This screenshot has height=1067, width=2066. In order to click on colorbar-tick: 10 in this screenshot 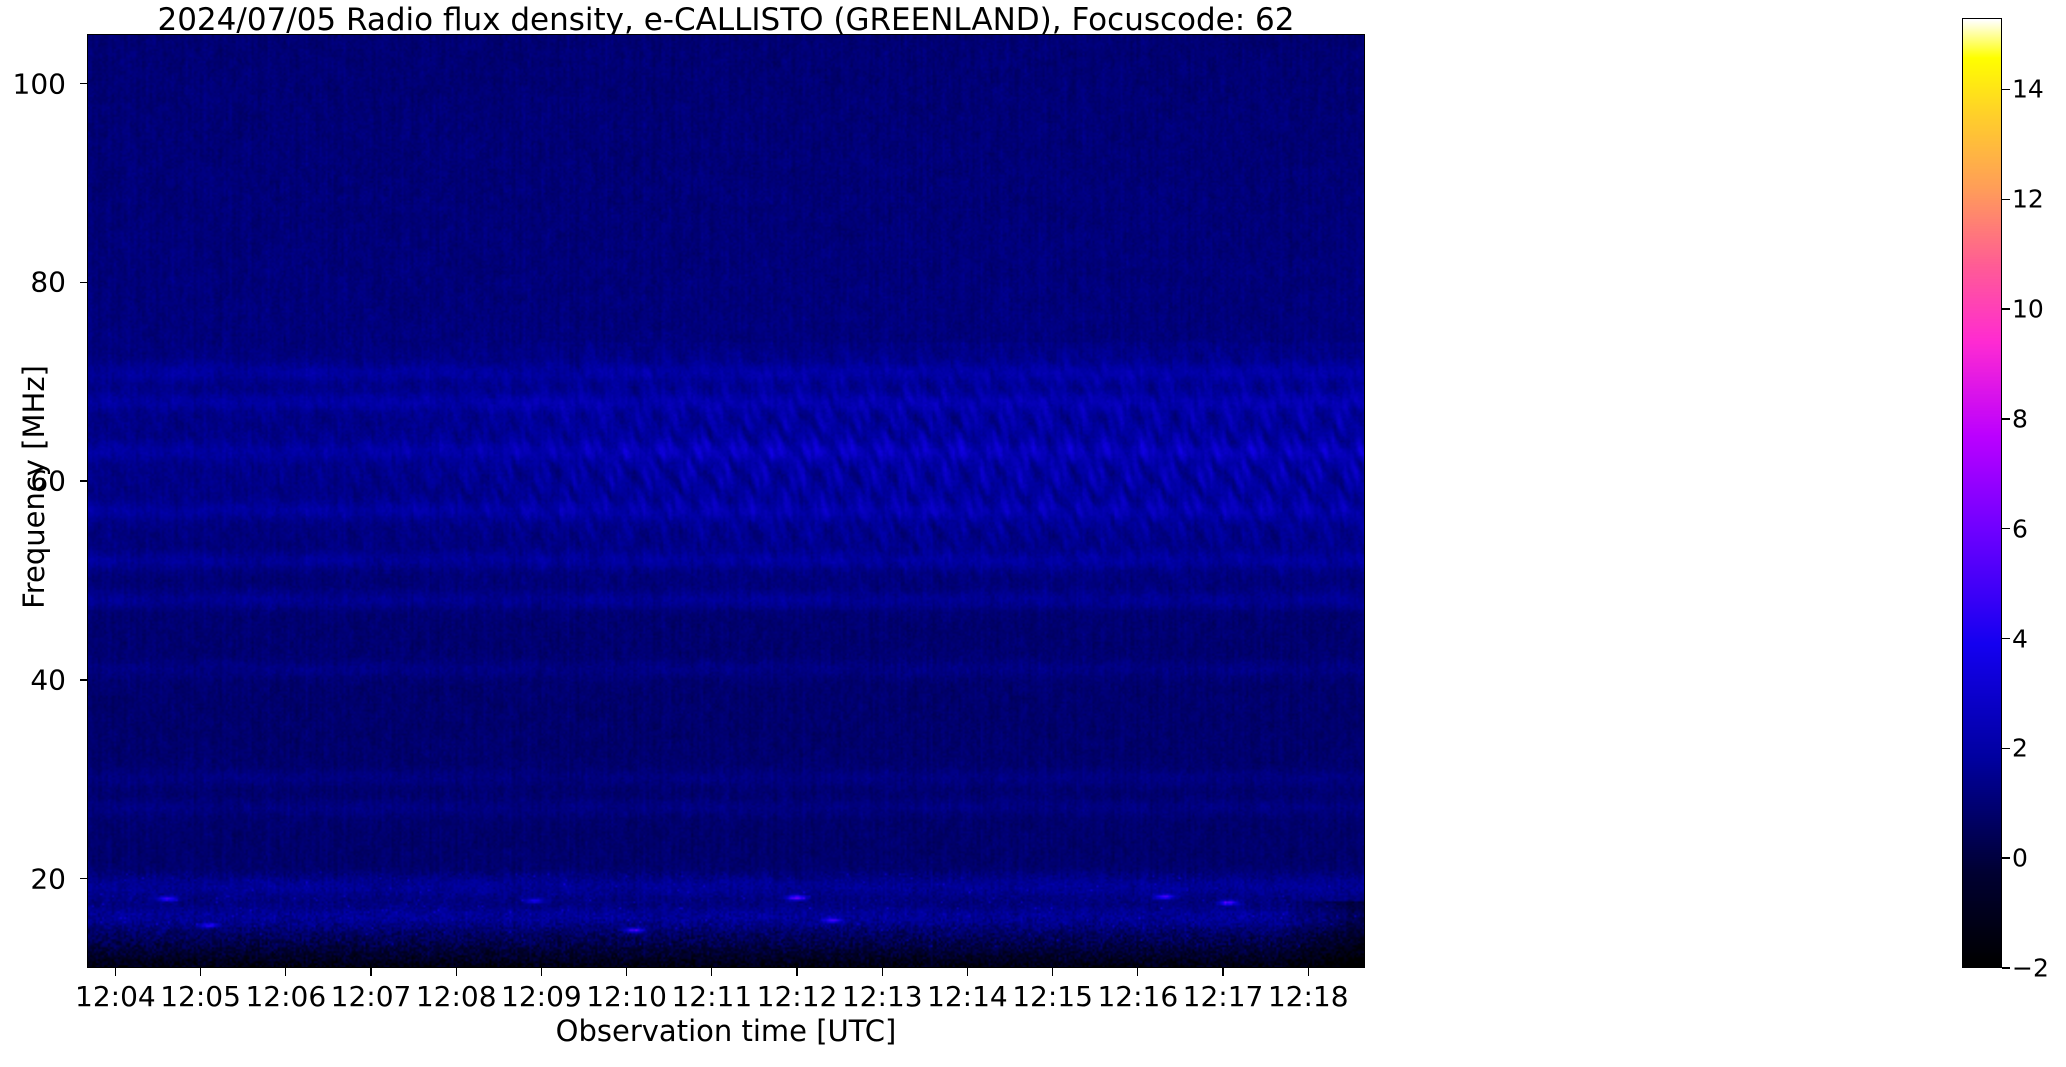, I will do `click(2028, 309)`.